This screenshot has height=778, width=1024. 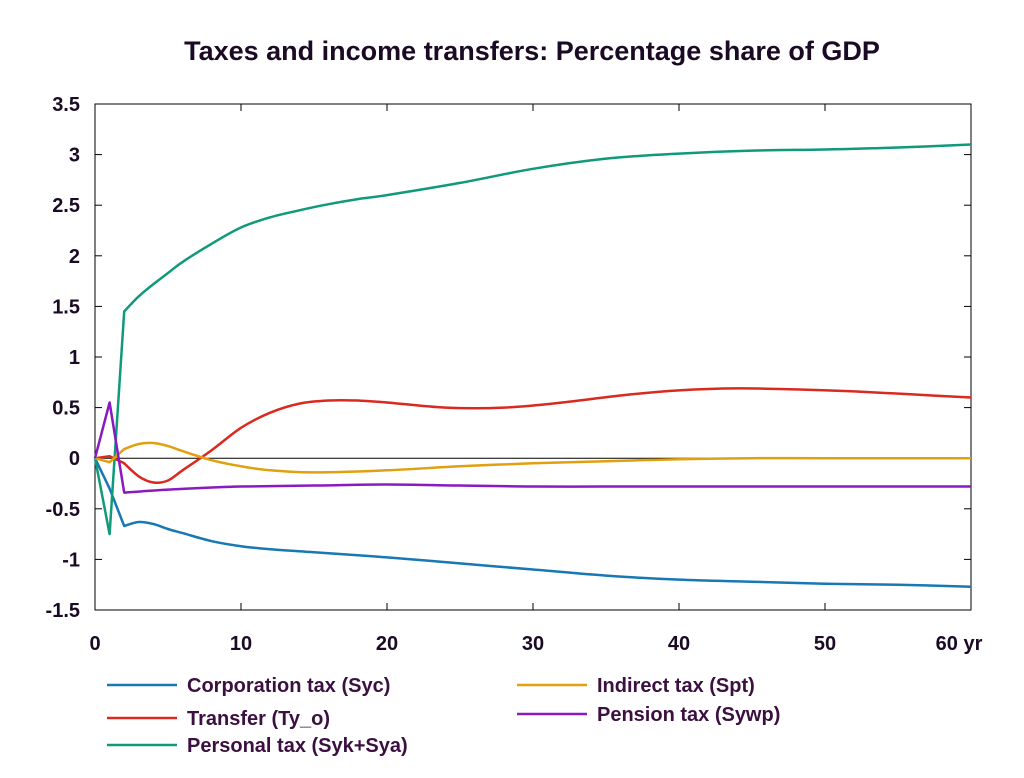 What do you see at coordinates (288, 686) in the screenshot?
I see `legend-label-corporation-tax-syc: Corporation tax (Syc)` at bounding box center [288, 686].